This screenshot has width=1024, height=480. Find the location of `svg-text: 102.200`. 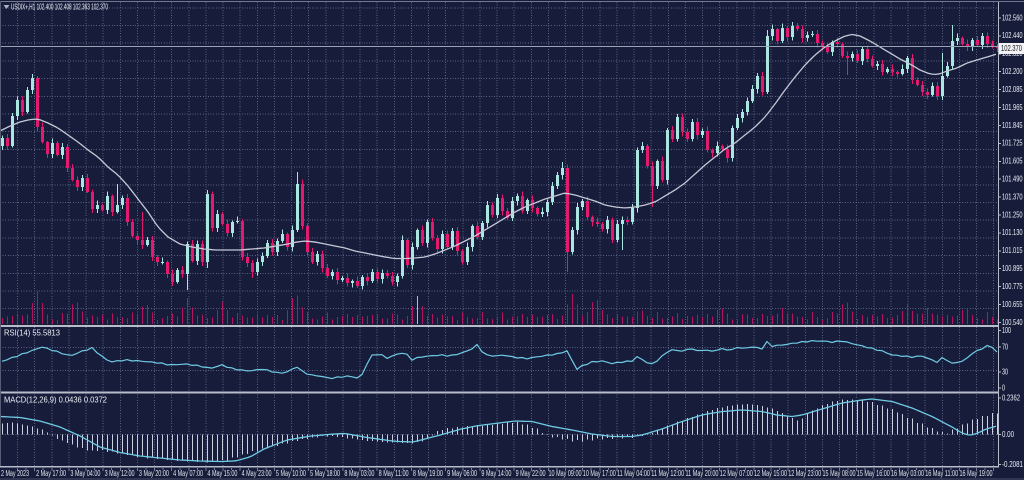

svg-text: 102.200 is located at coordinates (1012, 71).